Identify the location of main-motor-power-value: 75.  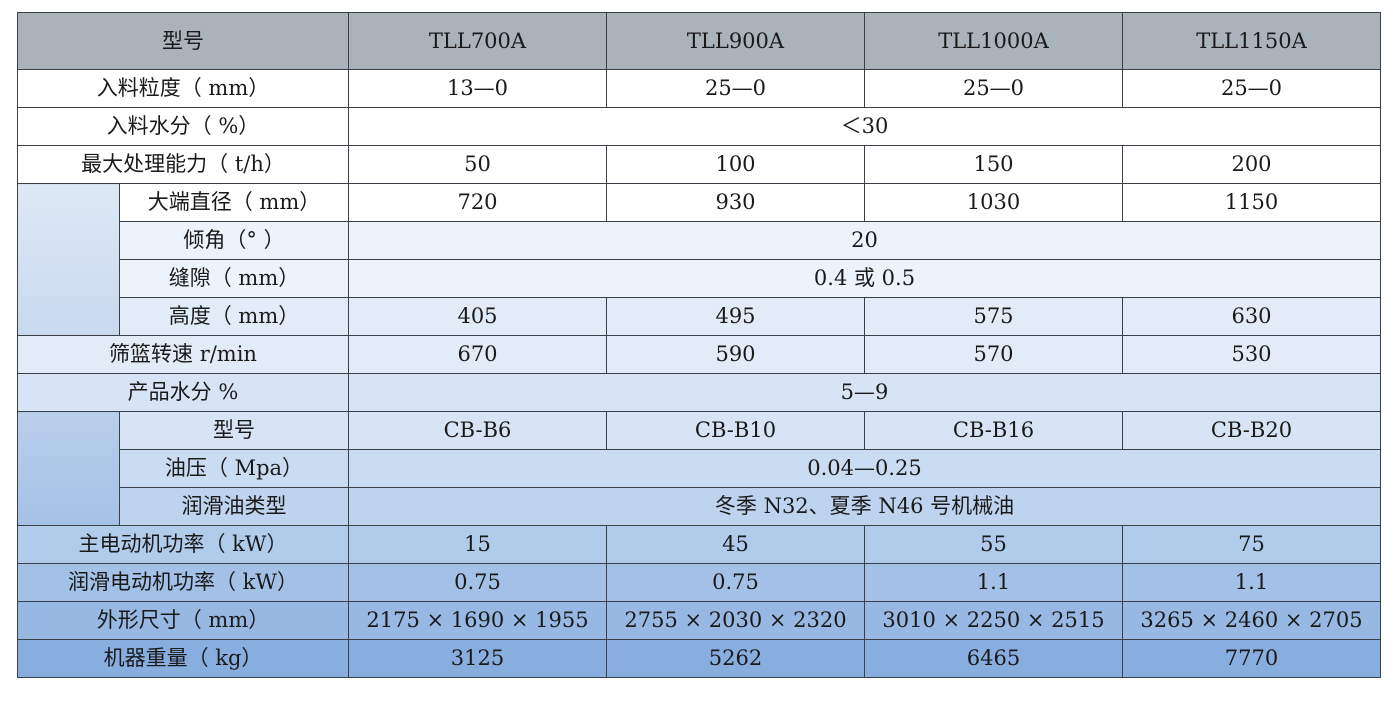
(1251, 544).